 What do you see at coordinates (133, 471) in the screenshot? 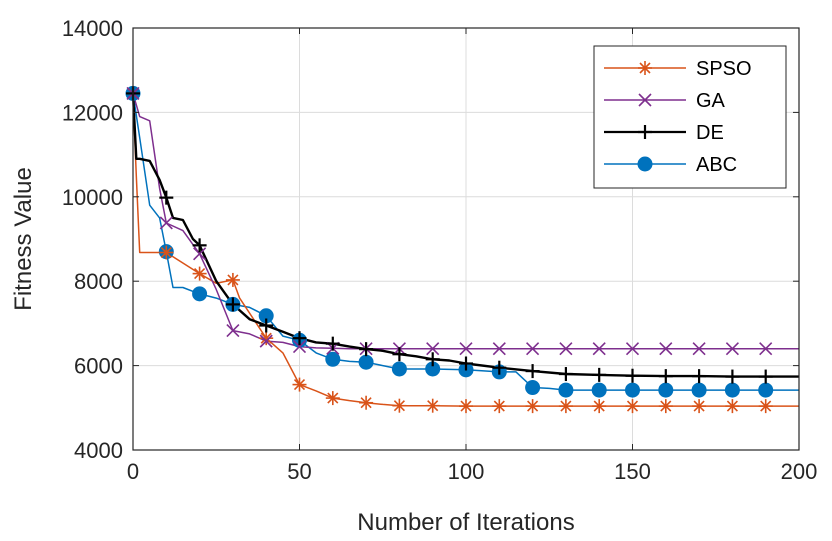
I see `x-tick-label: 0` at bounding box center [133, 471].